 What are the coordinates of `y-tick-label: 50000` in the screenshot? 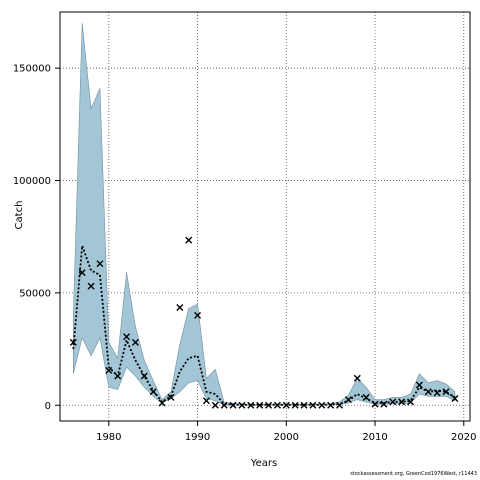 It's located at (35, 293).